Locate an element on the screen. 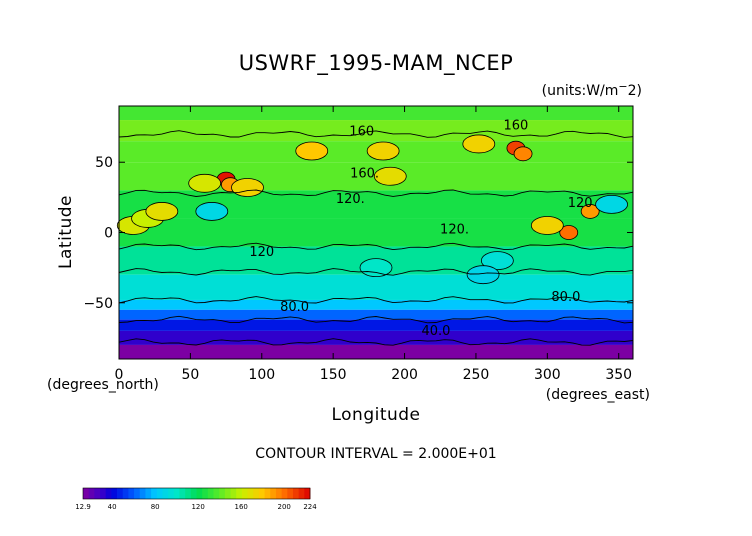 The image size is (752, 536). contour-label: 40.0 is located at coordinates (435, 331).